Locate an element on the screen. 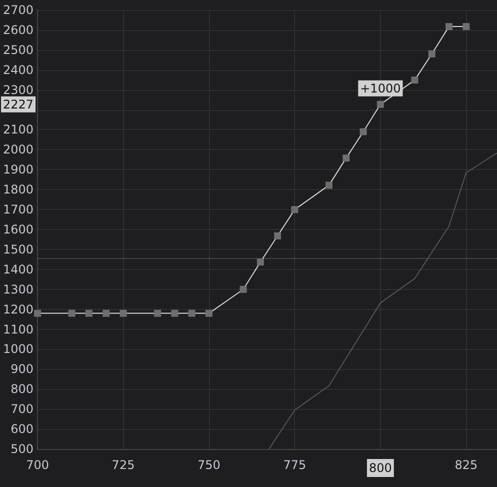 Image resolution: width=497 pixels, height=487 pixels. y-tick-label: 1000 is located at coordinates (18, 349).